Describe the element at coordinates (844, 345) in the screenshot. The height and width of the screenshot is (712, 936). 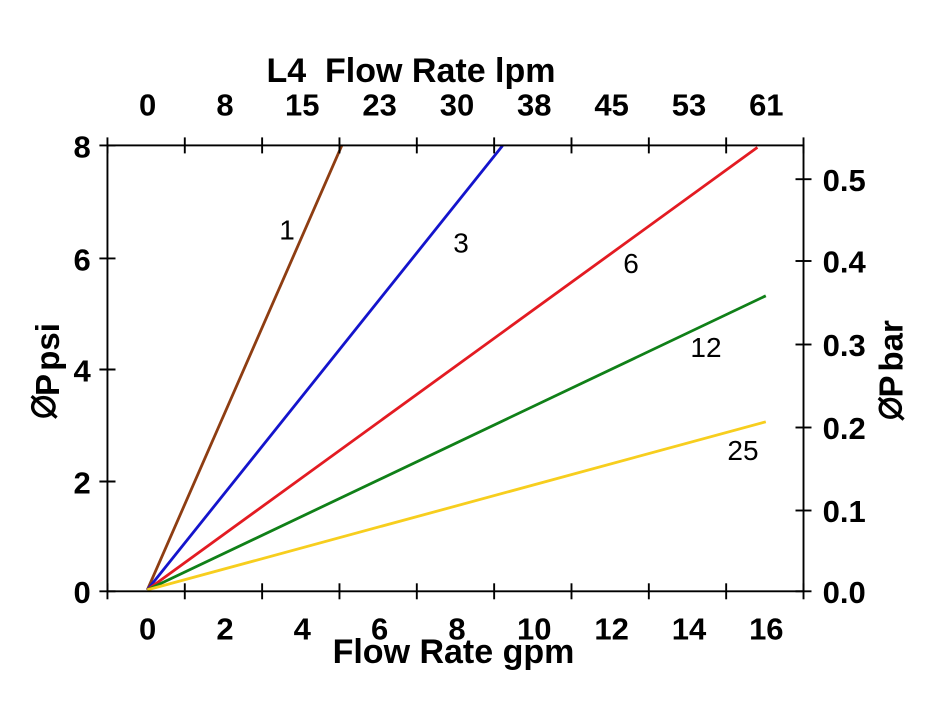
I see `svg-text: 0.3` at that location.